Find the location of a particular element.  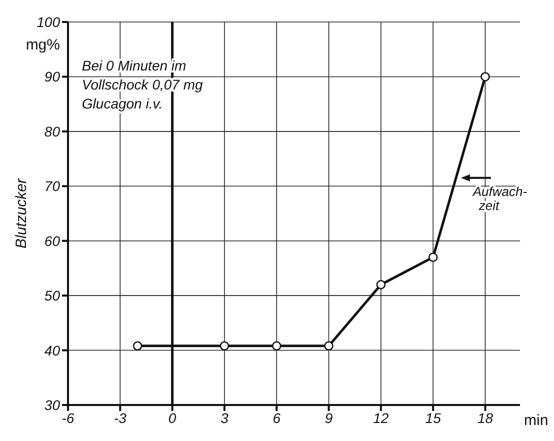

x-tick-label: 15 is located at coordinates (433, 418).